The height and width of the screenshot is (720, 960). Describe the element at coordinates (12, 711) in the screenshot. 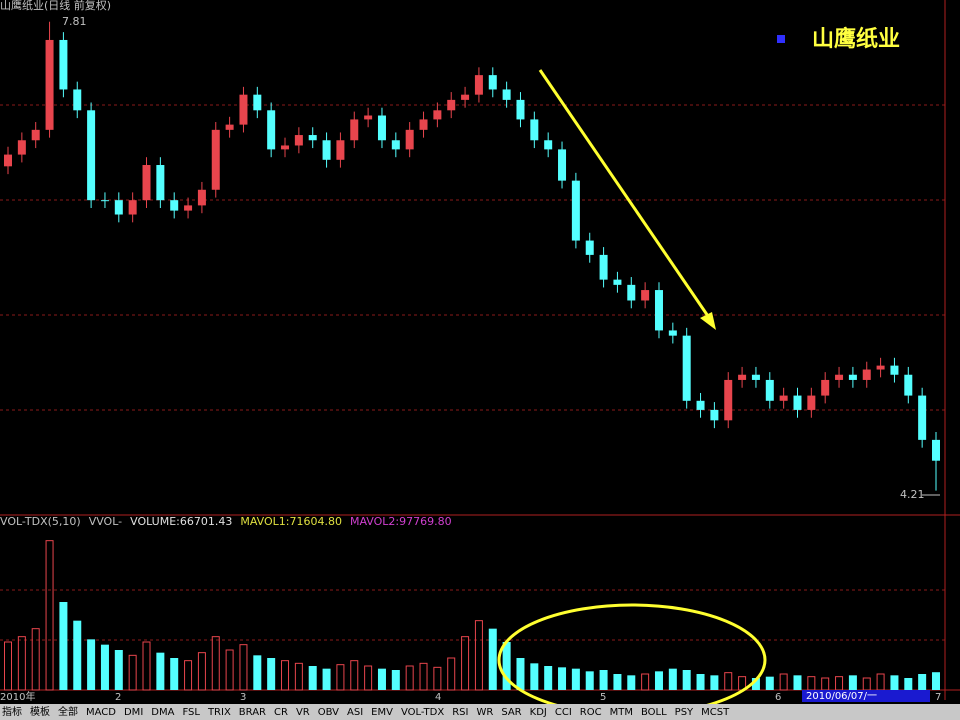

I see `tab: 指标` at that location.